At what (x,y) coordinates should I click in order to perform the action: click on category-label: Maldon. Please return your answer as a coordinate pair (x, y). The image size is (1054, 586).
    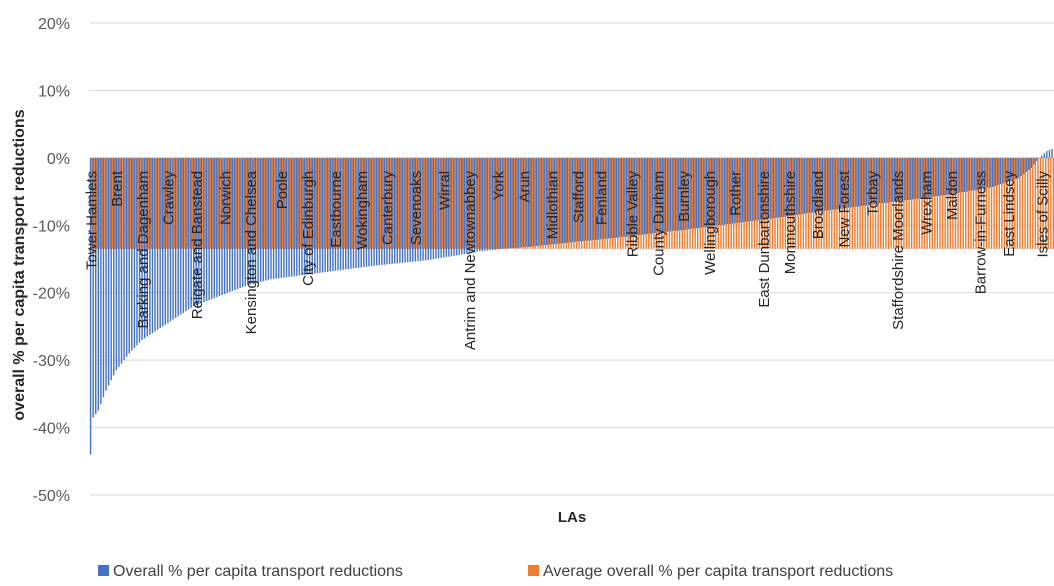
    Looking at the image, I should click on (952, 195).